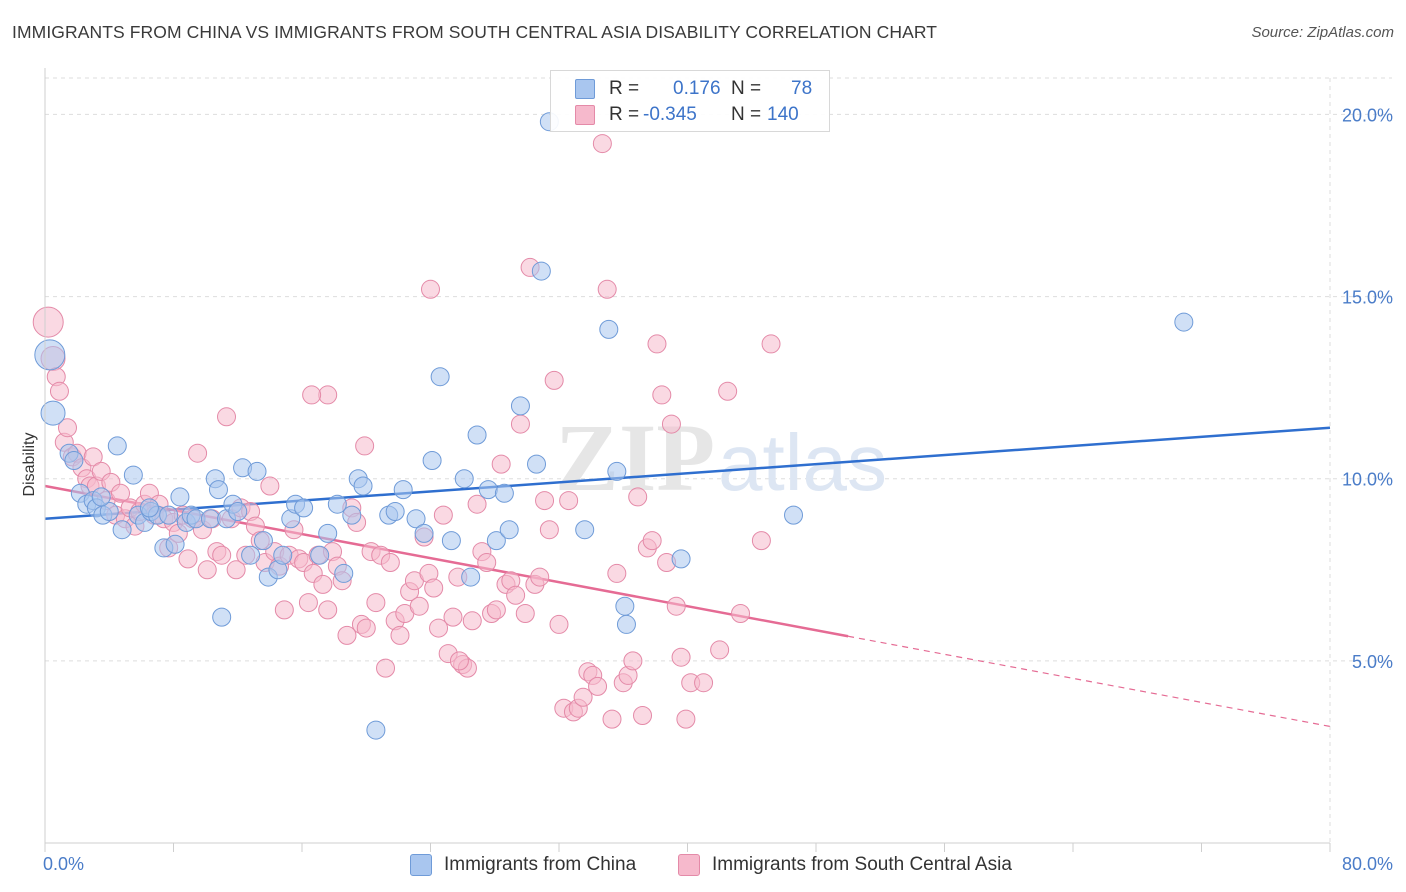 The width and height of the screenshot is (1406, 892). What do you see at coordinates (690, 101) in the screenshot?
I see `correlation-legend: R = 0.176 N = 78 R = -0.345 N = 140` at bounding box center [690, 101].